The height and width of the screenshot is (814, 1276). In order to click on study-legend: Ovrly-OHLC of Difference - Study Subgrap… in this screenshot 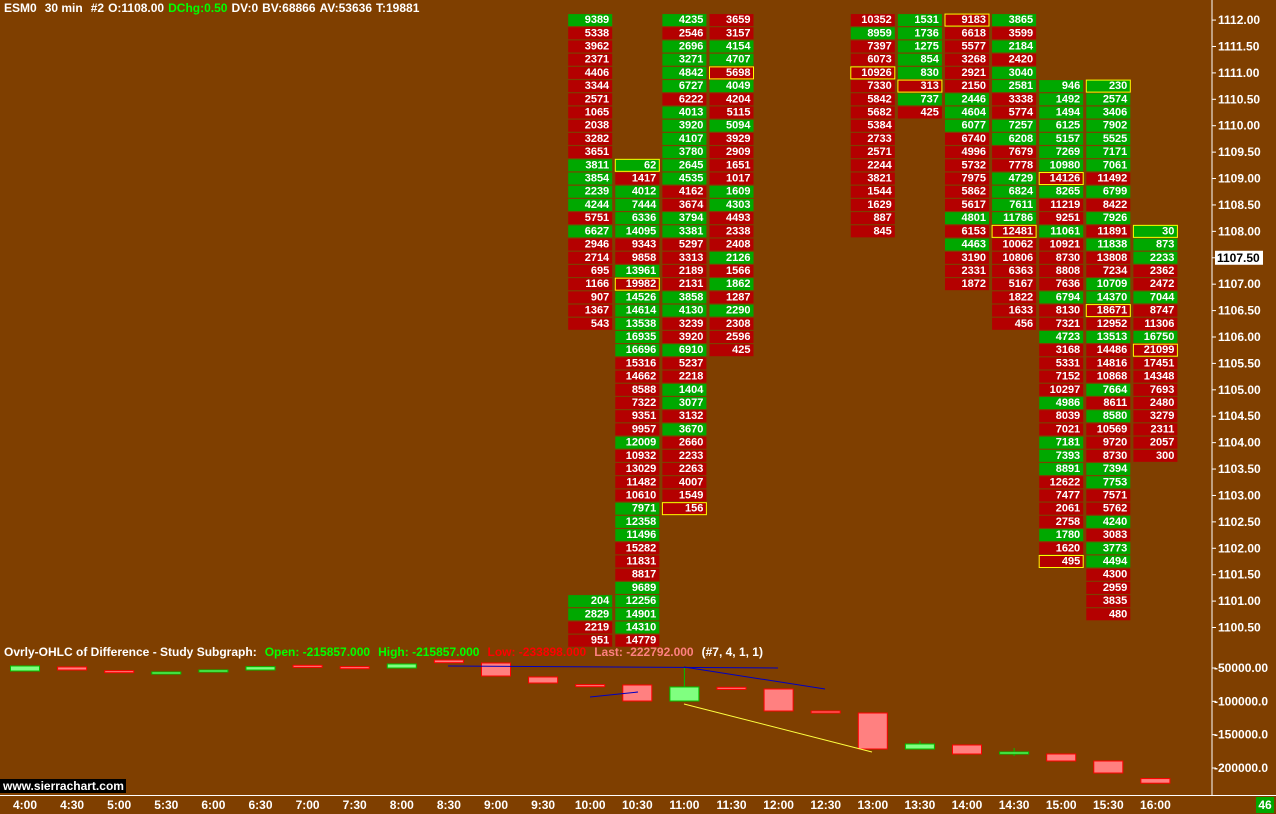, I will do `click(383, 652)`.